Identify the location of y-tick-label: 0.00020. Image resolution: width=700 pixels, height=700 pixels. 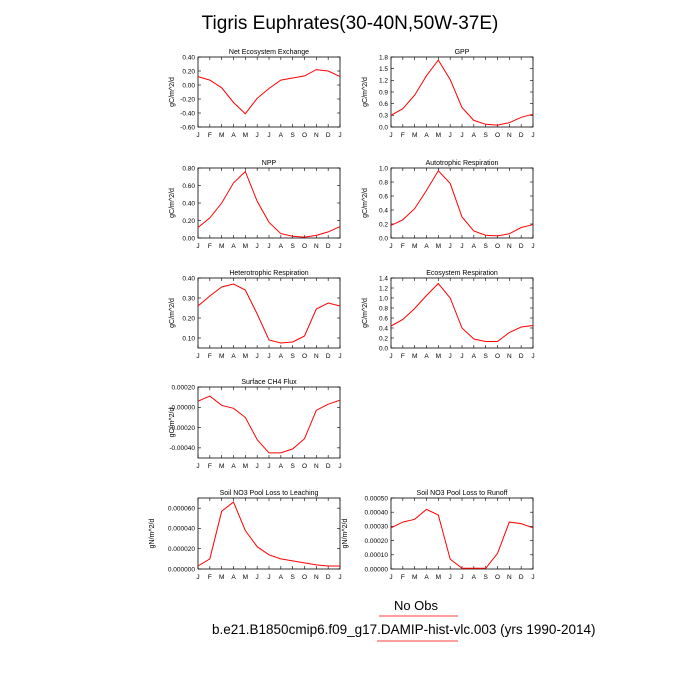
(377, 541).